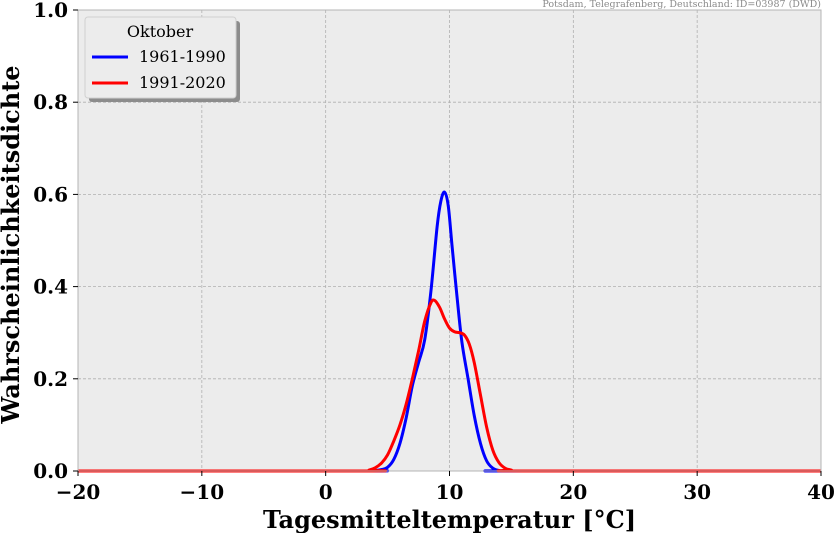  I want to click on x-tick-label: 30, so click(697, 492).